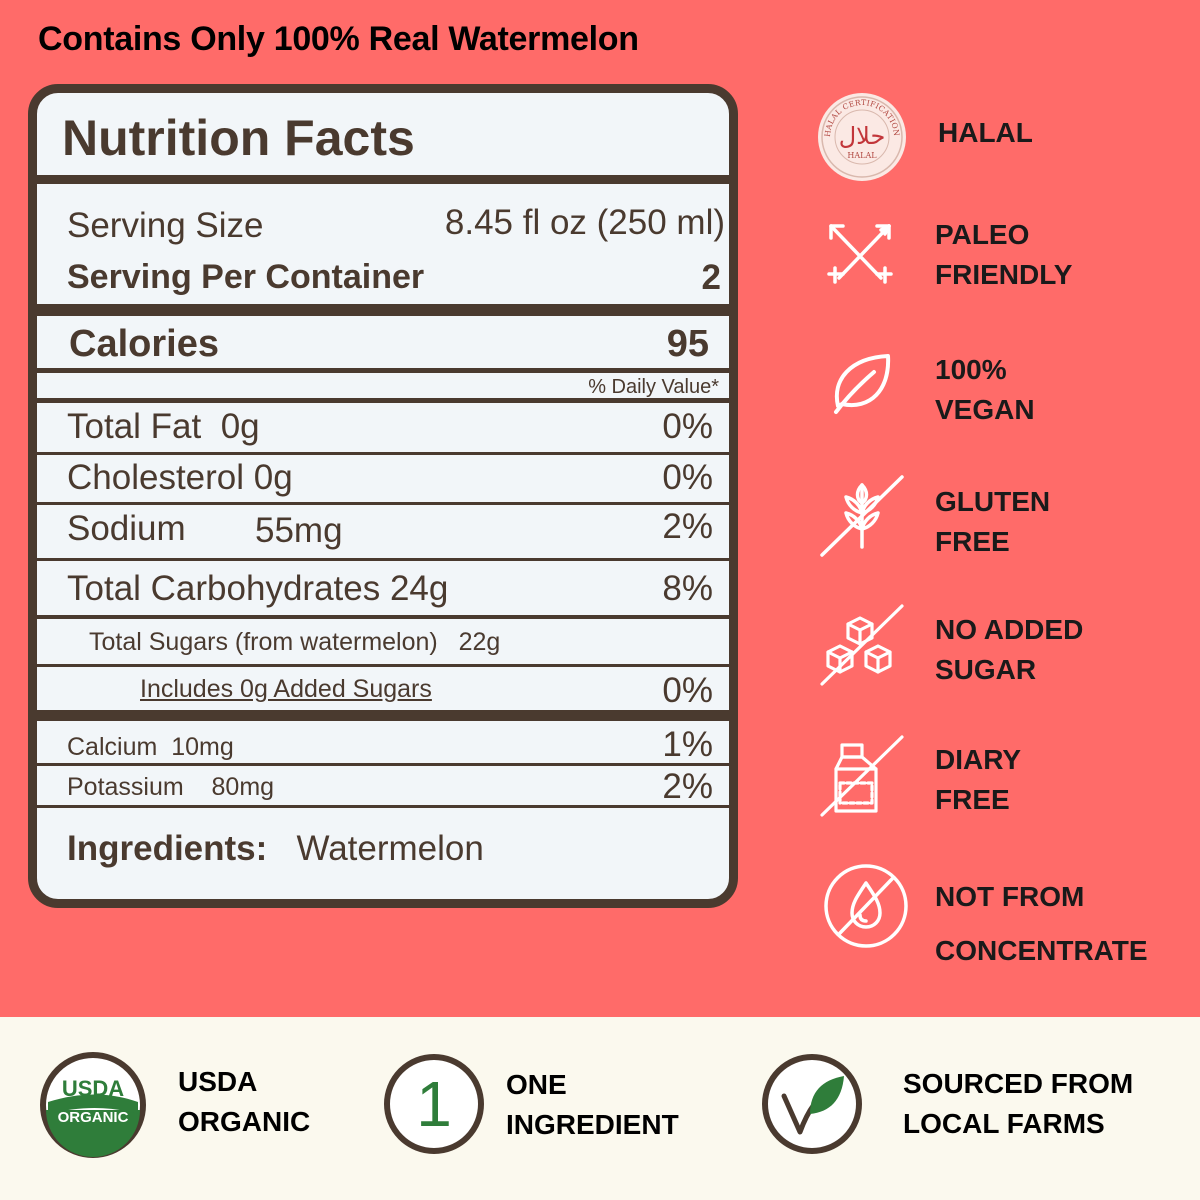 The image size is (1200, 1200). I want to click on seal-text: HALAL, so click(862, 155).